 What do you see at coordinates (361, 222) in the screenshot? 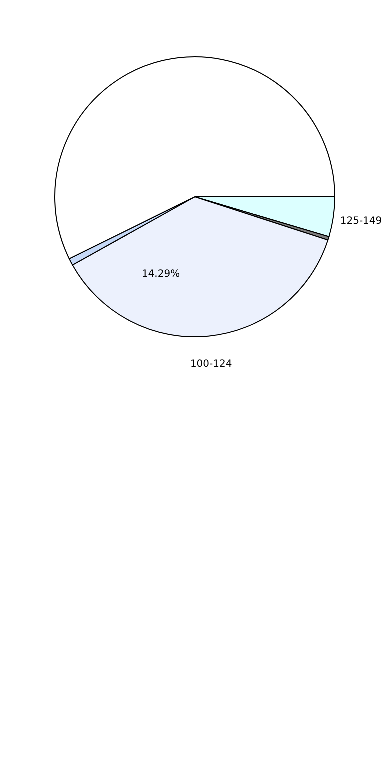
I see `slice-label: 125-149` at bounding box center [361, 222].